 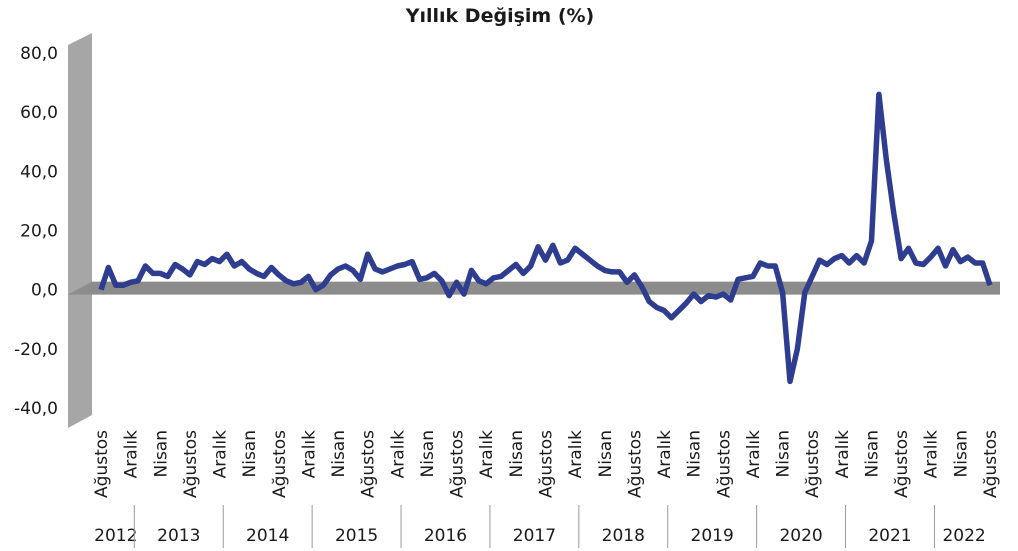 What do you see at coordinates (800, 536) in the screenshot?
I see `year-label: 2020` at bounding box center [800, 536].